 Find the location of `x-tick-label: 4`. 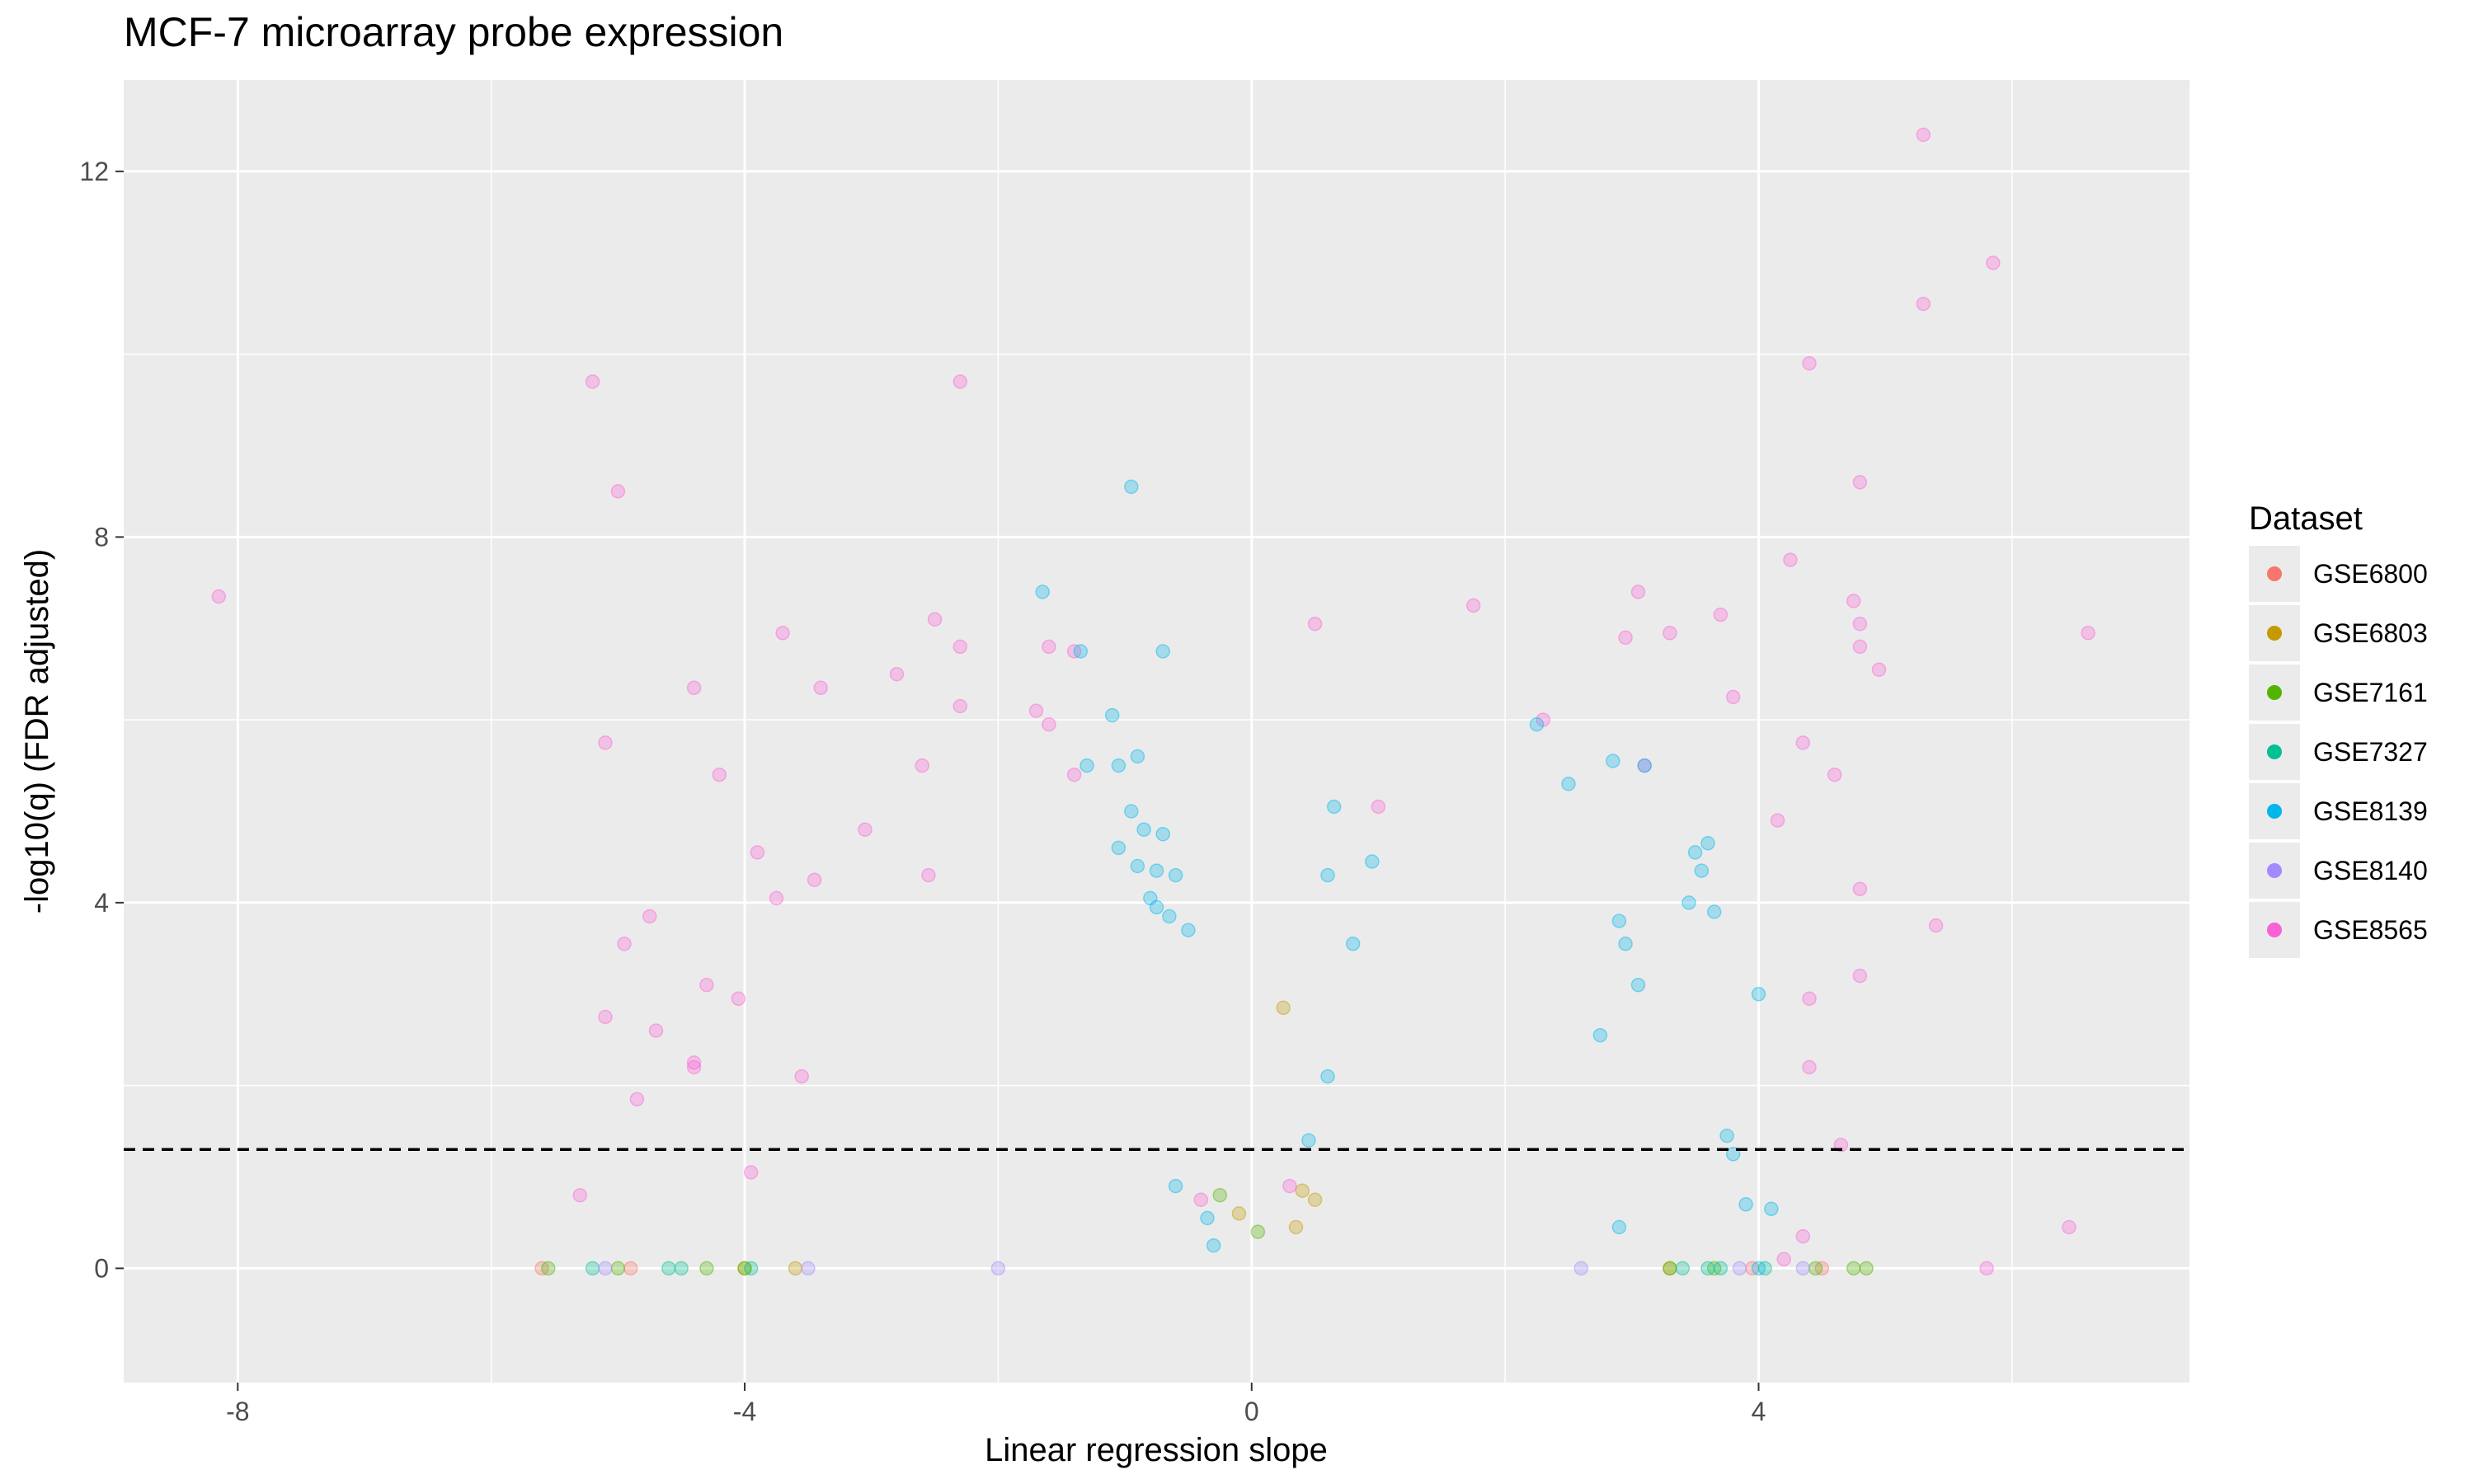

x-tick-label: 4 is located at coordinates (1759, 1411).